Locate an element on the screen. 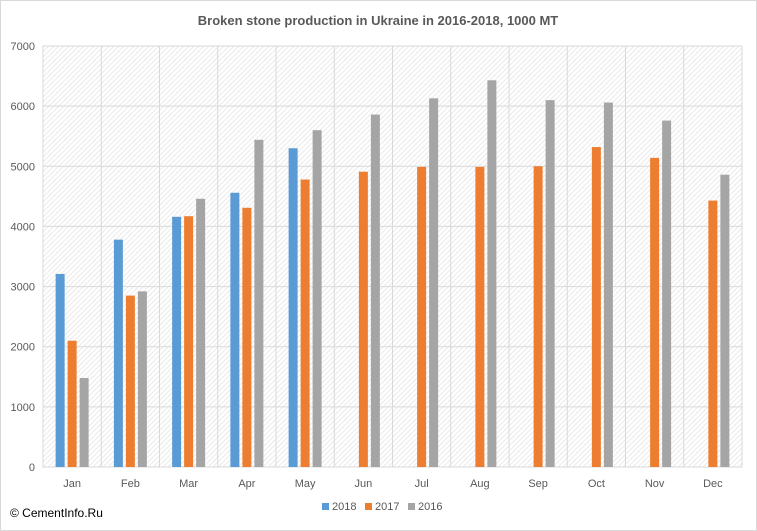 The height and width of the screenshot is (531, 757). bar-2016-mar is located at coordinates (201, 332).